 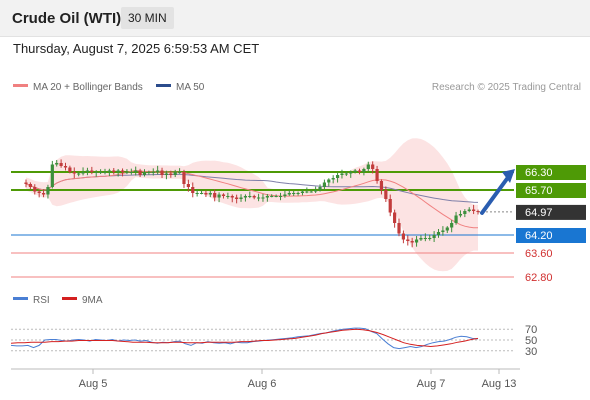 What do you see at coordinates (297, 379) in the screenshot?
I see `x-axis: Aug 5 Aug 6 Aug 7 Aug 13` at bounding box center [297, 379].